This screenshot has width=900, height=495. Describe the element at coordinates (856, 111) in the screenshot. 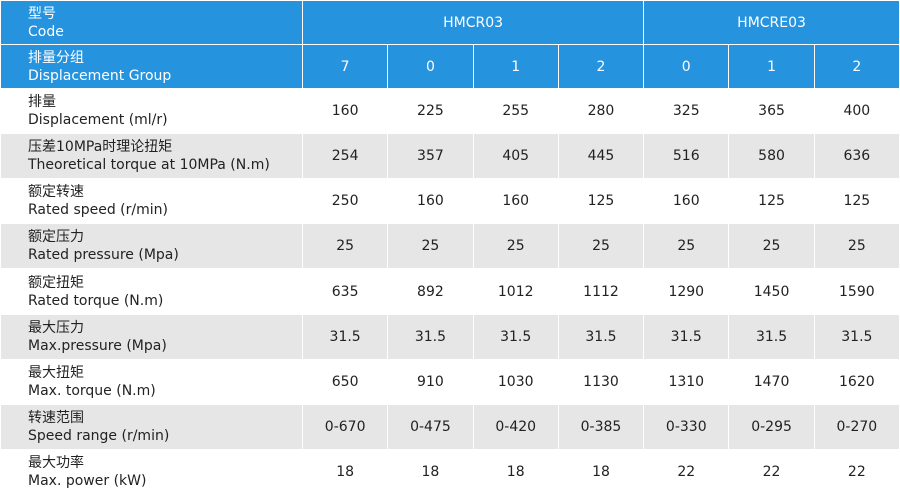

I see `value-cell: 400` at that location.